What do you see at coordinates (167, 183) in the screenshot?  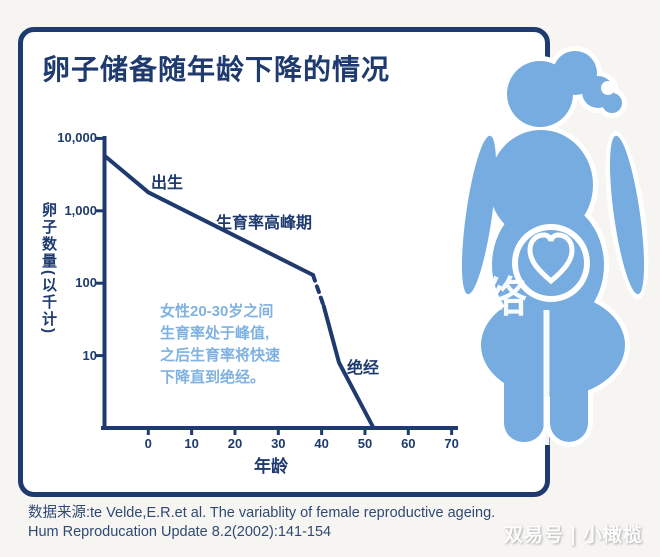 I see `annotation-birth: 出生` at bounding box center [167, 183].